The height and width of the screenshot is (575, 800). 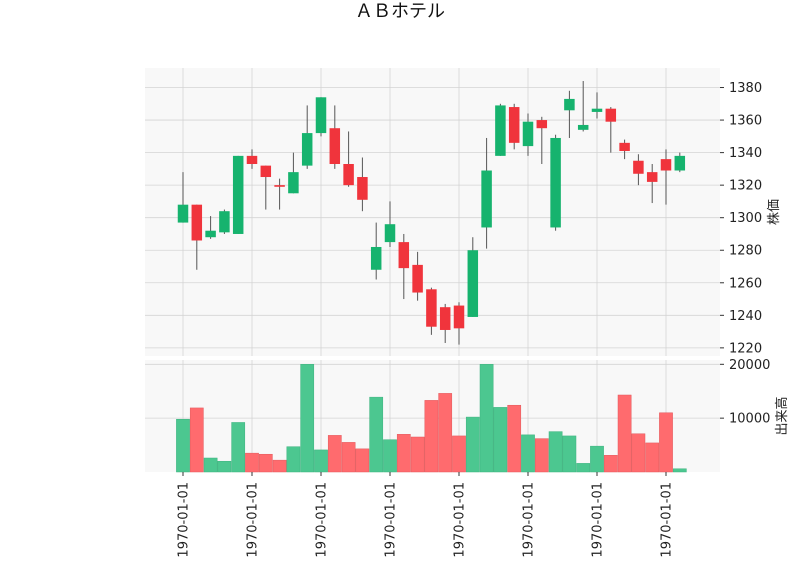 I want to click on price-tick-label: 1280, so click(x=745, y=251).